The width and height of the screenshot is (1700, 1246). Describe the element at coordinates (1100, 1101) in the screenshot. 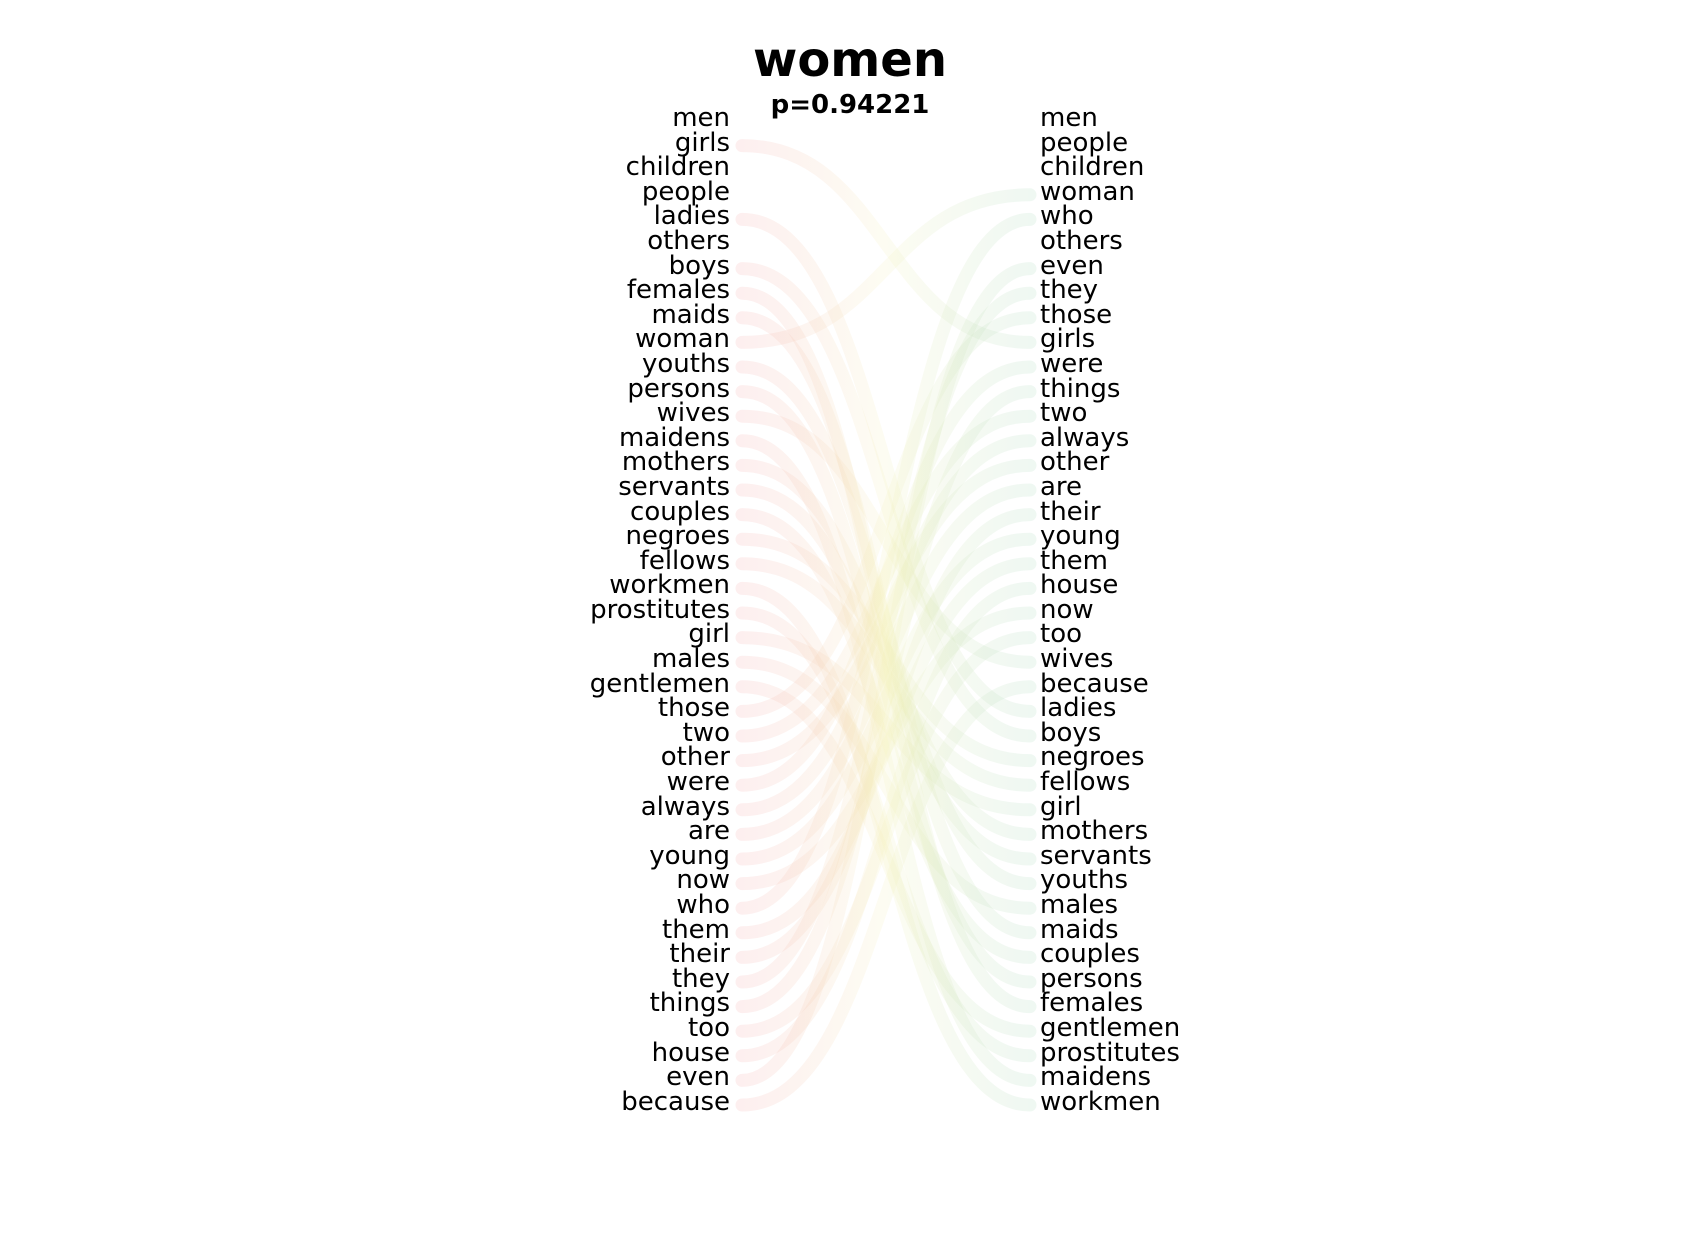

I see `right-rank-word: workmen` at that location.